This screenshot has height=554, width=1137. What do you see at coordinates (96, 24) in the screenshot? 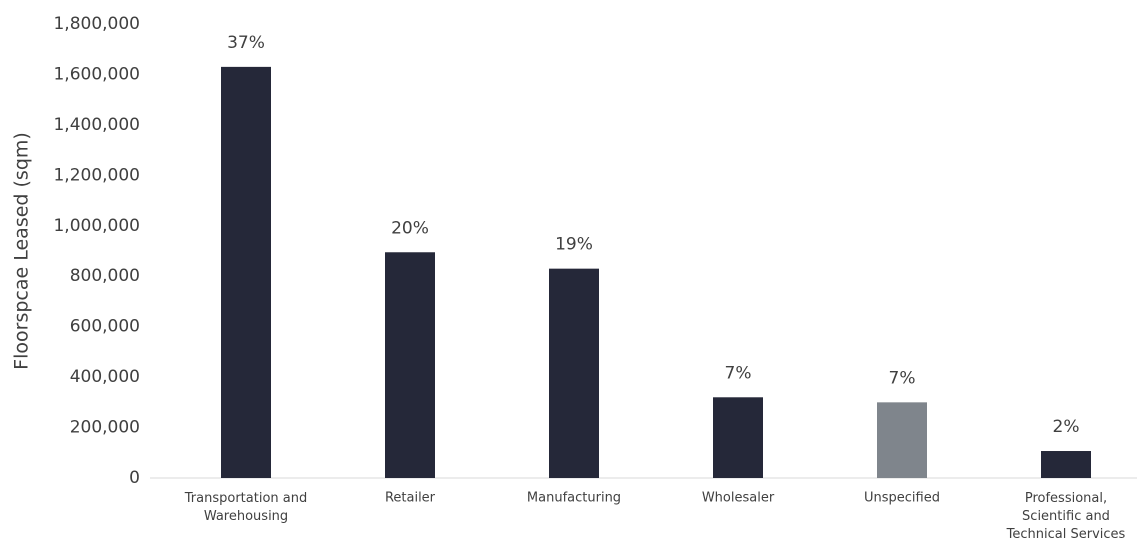
I see `y-tick-label: 1,800,000` at bounding box center [96, 24].